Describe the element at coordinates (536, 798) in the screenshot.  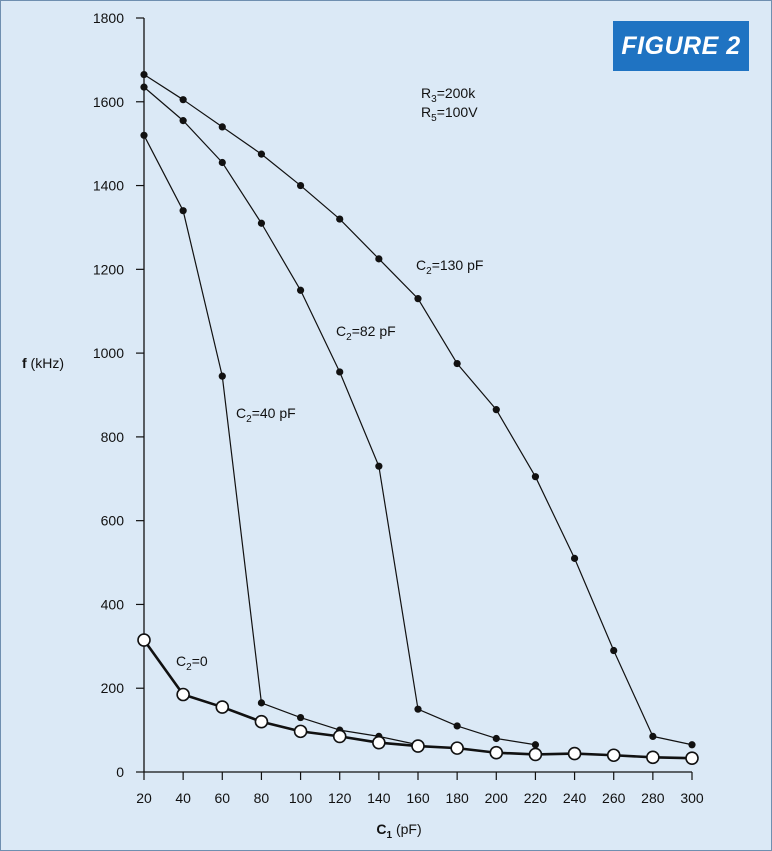
I see `x-tick-label: 220` at that location.